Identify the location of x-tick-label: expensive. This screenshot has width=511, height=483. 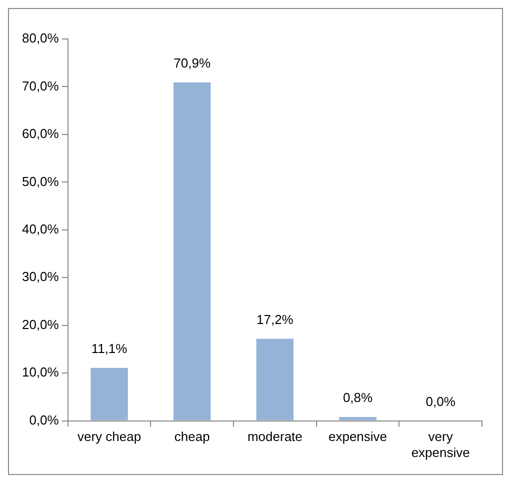
(358, 436).